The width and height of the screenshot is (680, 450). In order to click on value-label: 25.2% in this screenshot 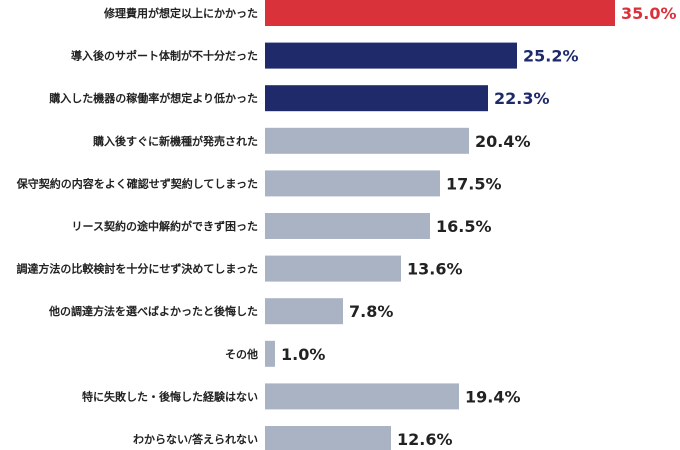, I will do `click(551, 56)`.